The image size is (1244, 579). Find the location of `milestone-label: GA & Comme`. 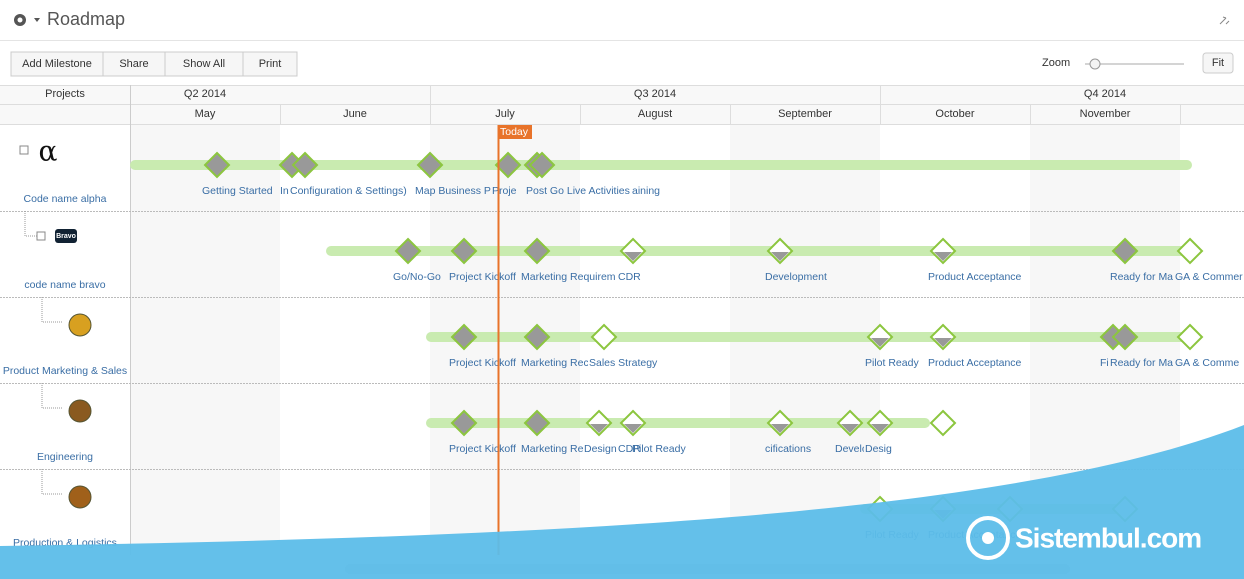

milestone-label: GA & Comme is located at coordinates (1207, 363).